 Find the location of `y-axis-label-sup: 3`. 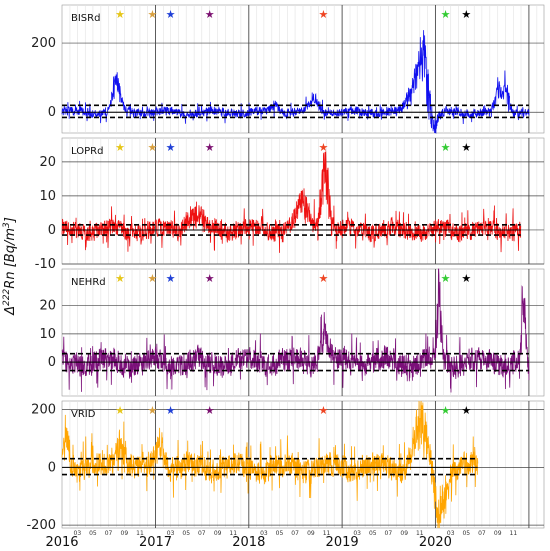

y-axis-label-sup: 3 is located at coordinates (7, 225).